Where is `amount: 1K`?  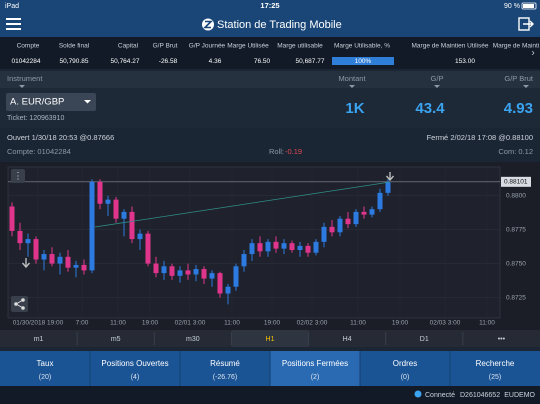
amount: 1K is located at coordinates (354, 108).